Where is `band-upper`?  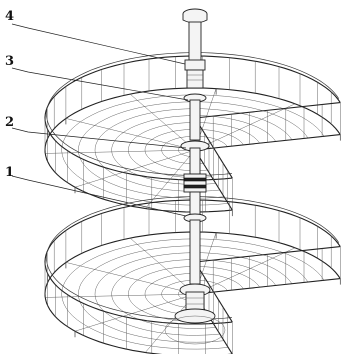
band-upper is located at coordinates (195, 179).